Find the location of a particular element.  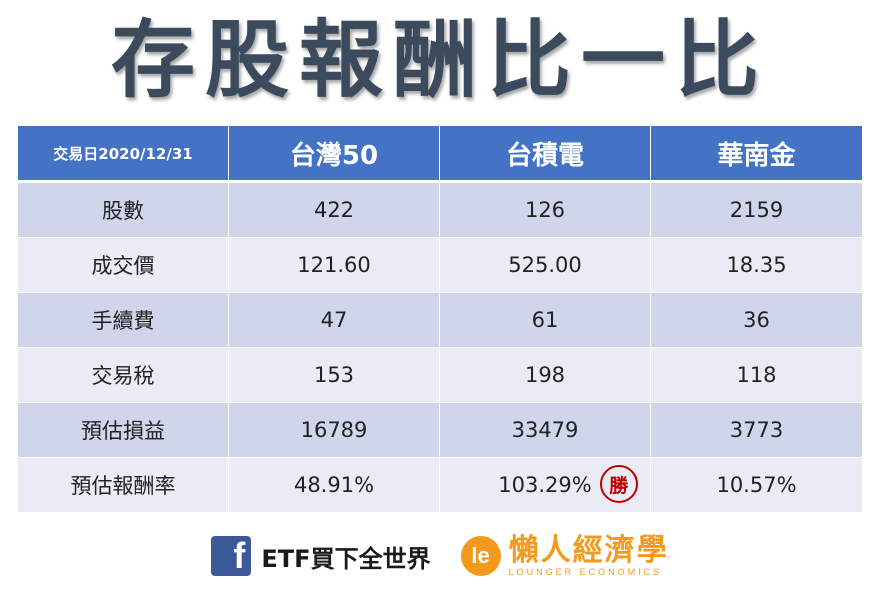

table-row: 手續費 47 61 36 is located at coordinates (440, 320).